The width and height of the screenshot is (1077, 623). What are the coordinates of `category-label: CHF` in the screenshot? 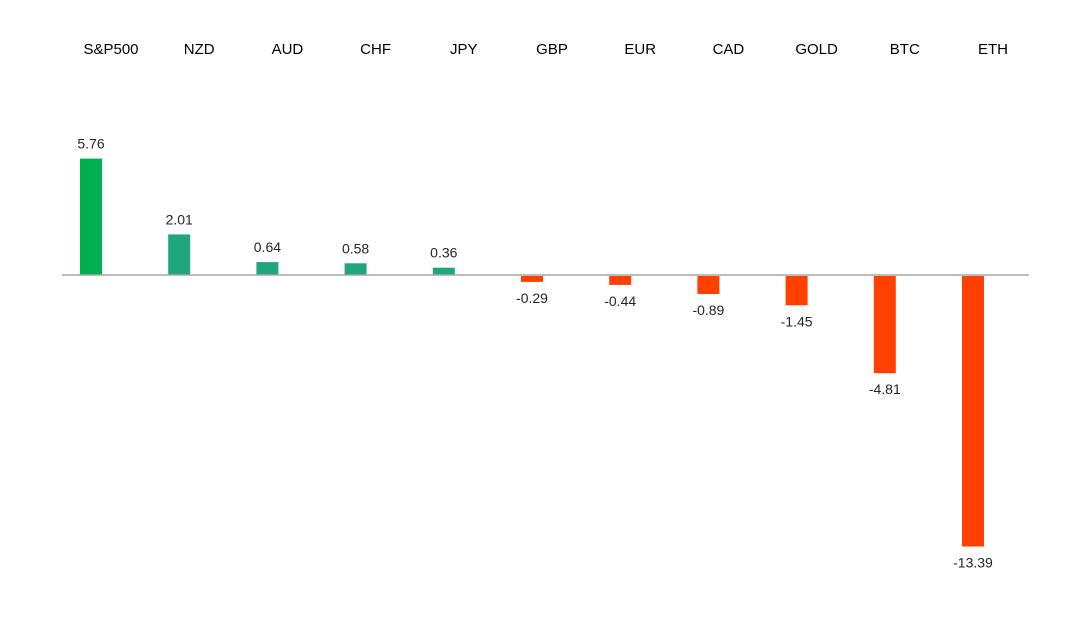 It's located at (375, 49).